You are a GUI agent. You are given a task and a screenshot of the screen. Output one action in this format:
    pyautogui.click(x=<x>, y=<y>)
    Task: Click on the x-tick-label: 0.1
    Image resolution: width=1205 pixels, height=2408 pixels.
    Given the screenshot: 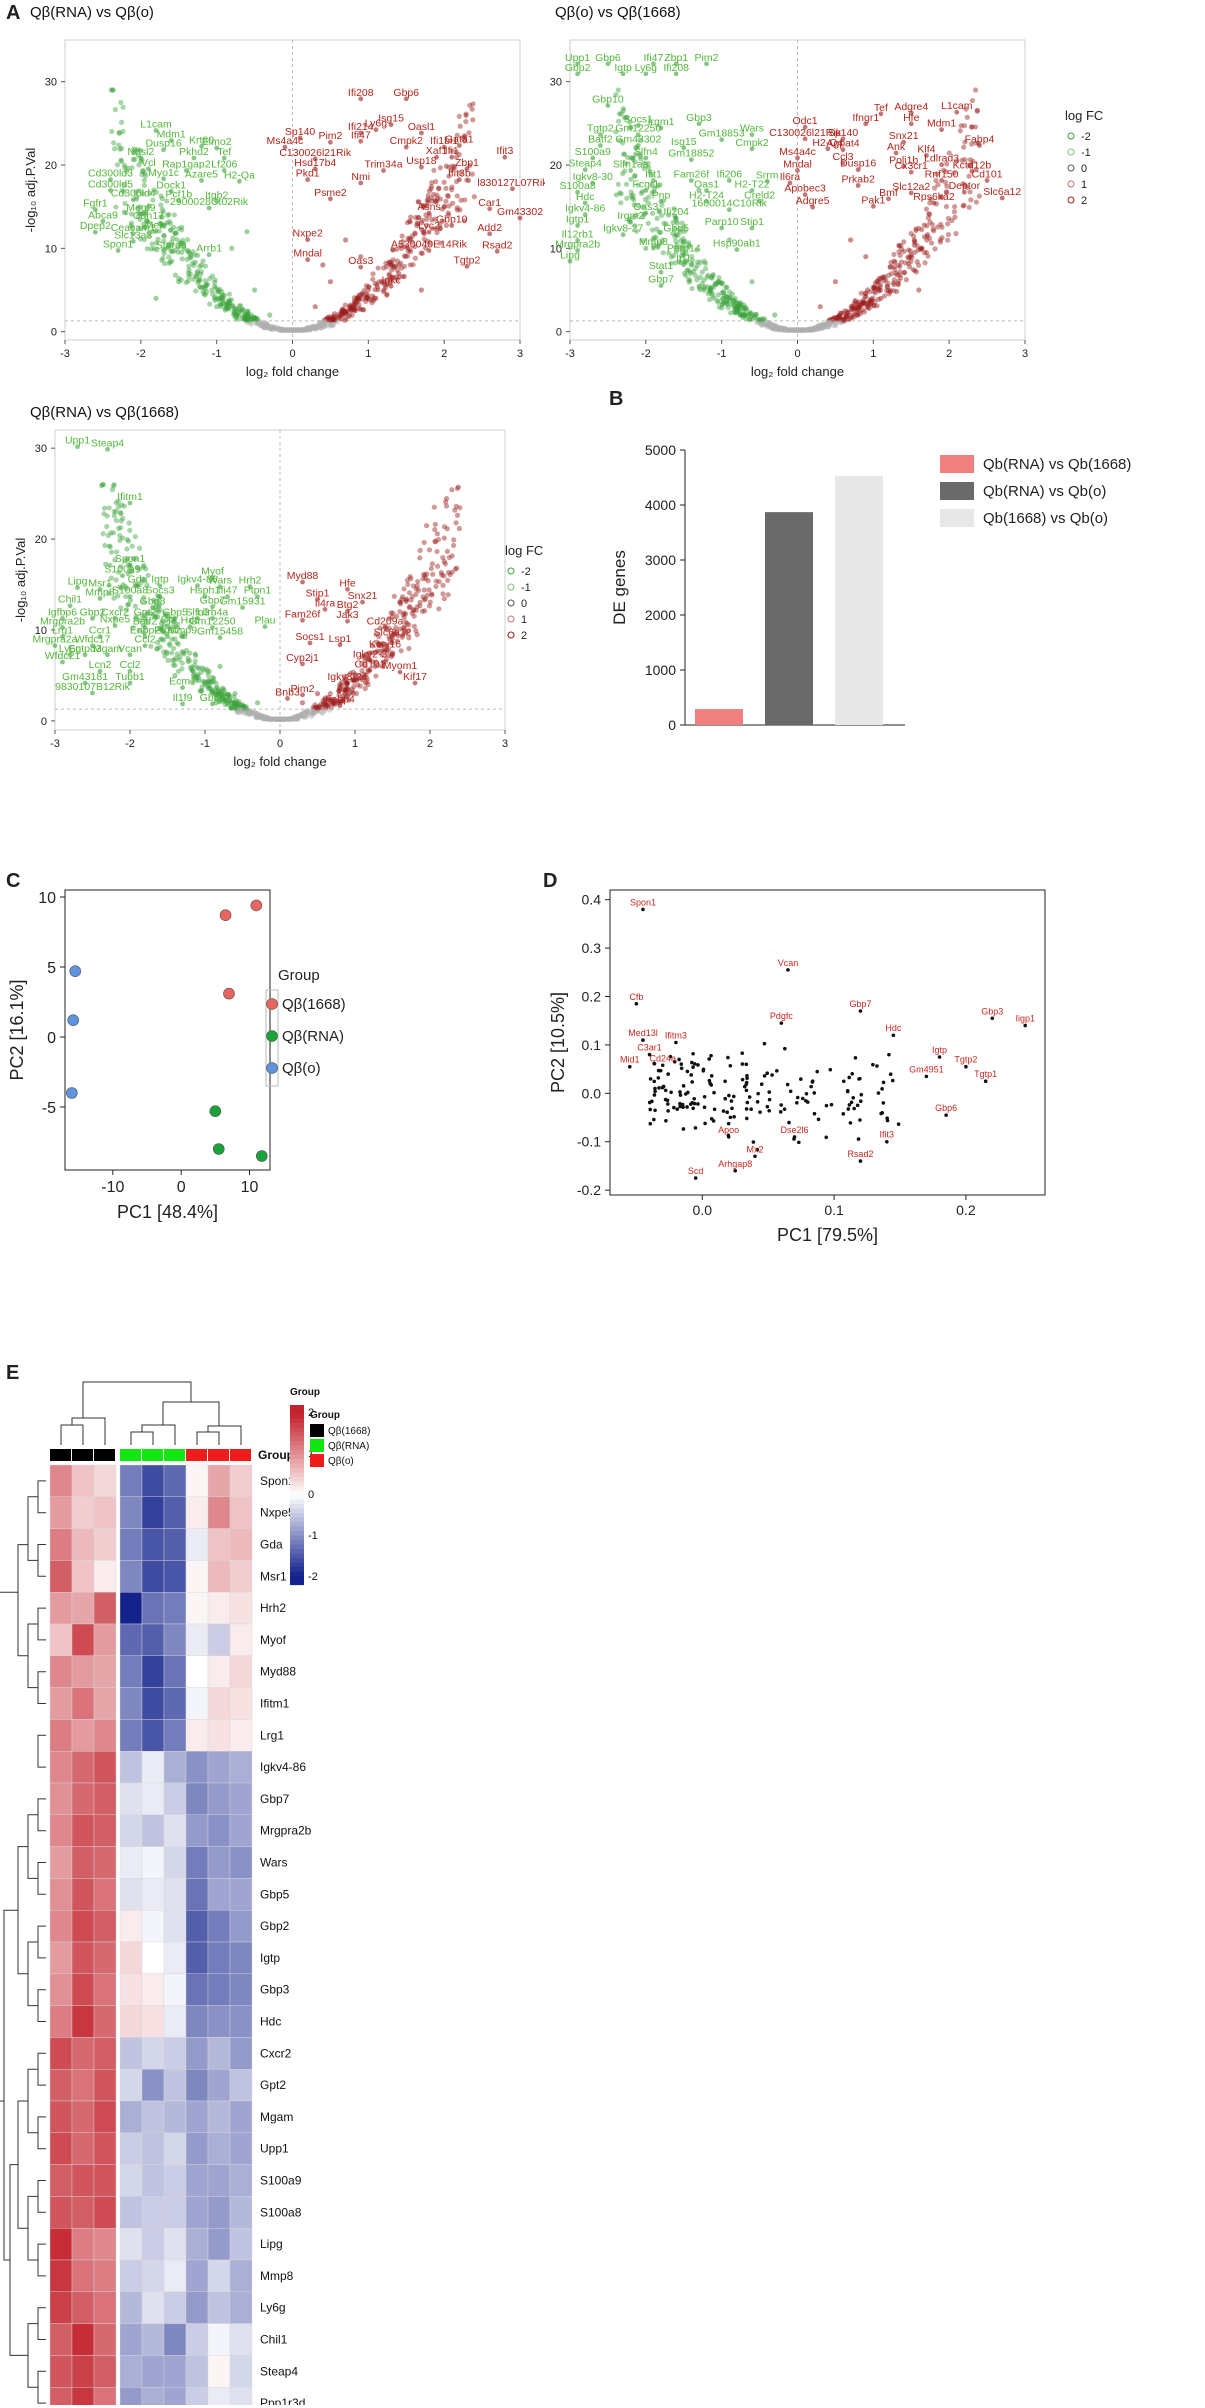 What is the action you would take?
    pyautogui.click(x=834, y=1210)
    